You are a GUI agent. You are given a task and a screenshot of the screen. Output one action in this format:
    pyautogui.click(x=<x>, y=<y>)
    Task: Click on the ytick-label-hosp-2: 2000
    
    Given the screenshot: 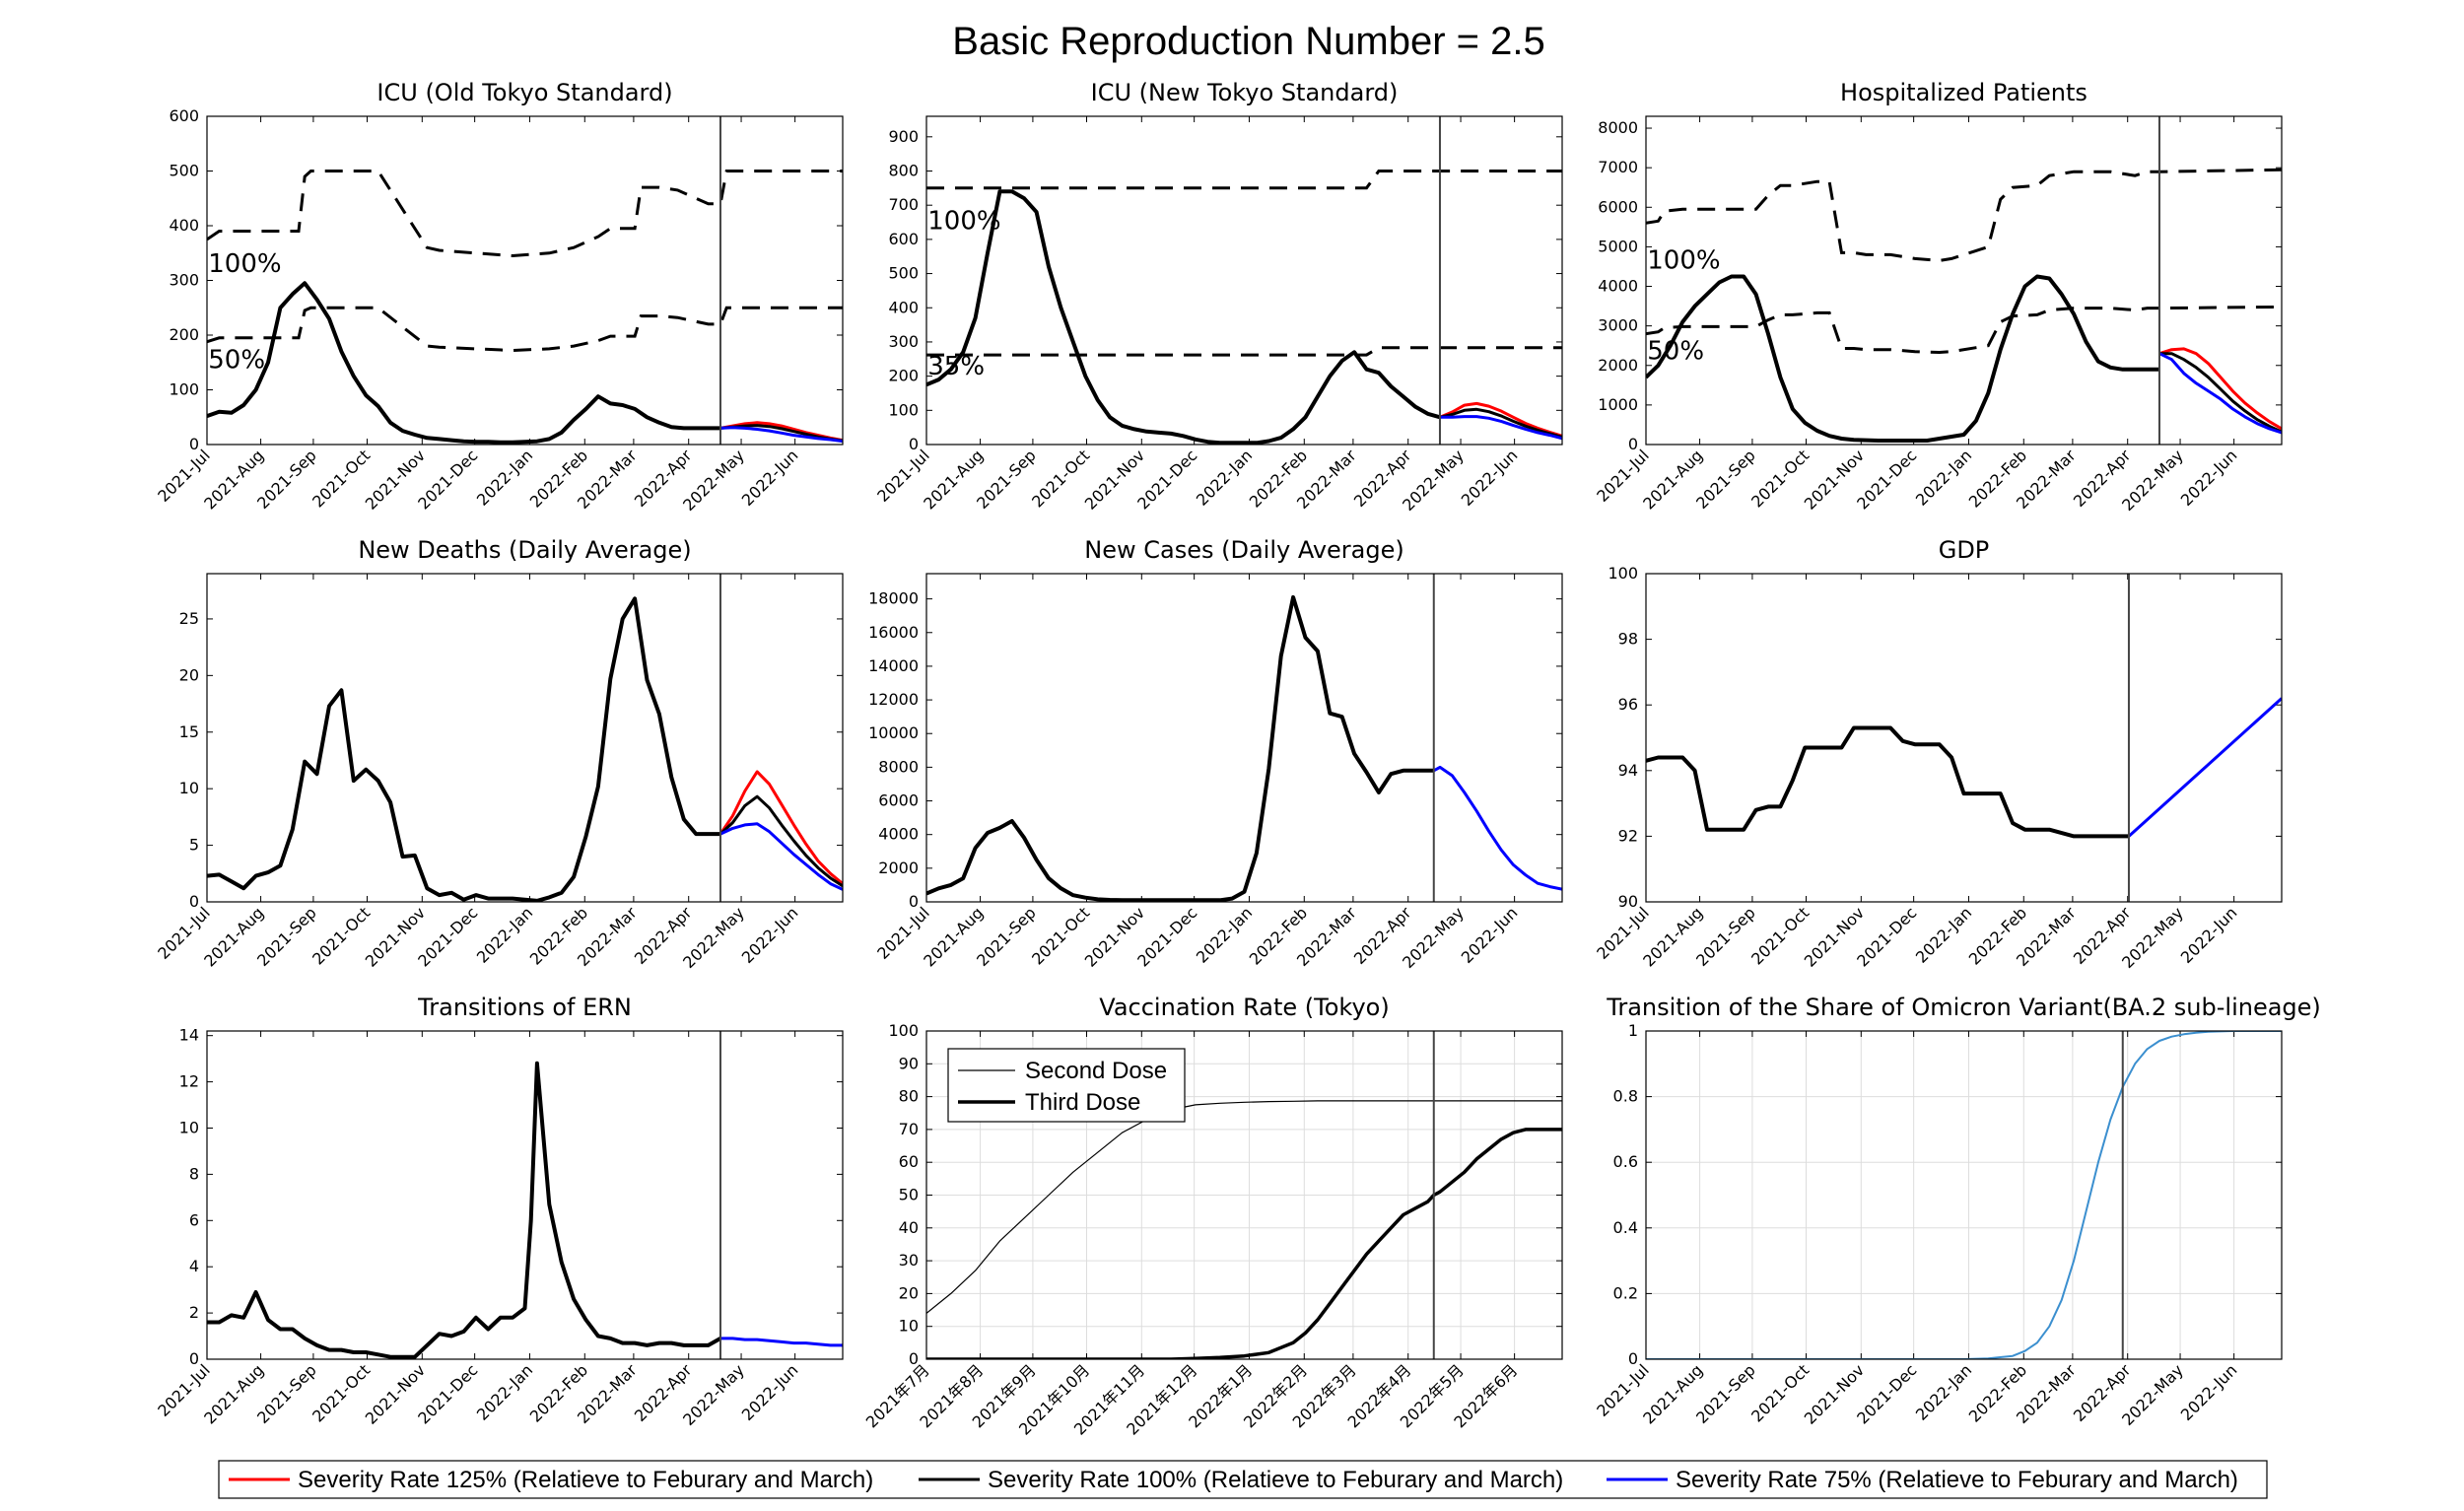 What is the action you would take?
    pyautogui.click(x=1618, y=365)
    